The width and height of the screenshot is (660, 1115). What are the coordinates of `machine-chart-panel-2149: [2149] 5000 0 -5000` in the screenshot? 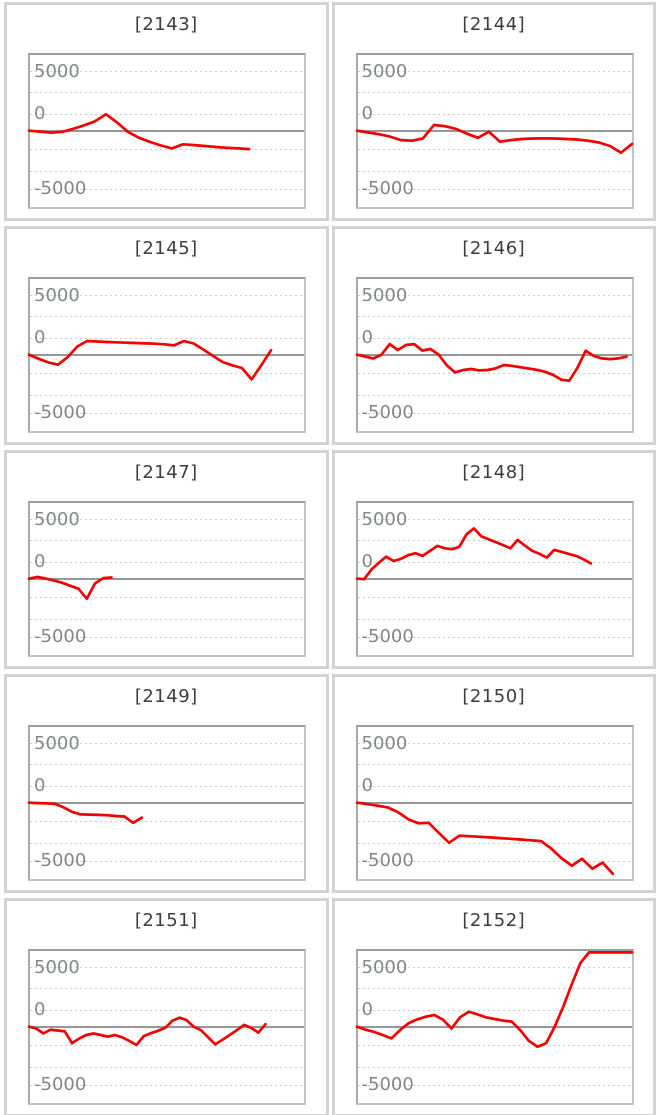 It's located at (166, 783).